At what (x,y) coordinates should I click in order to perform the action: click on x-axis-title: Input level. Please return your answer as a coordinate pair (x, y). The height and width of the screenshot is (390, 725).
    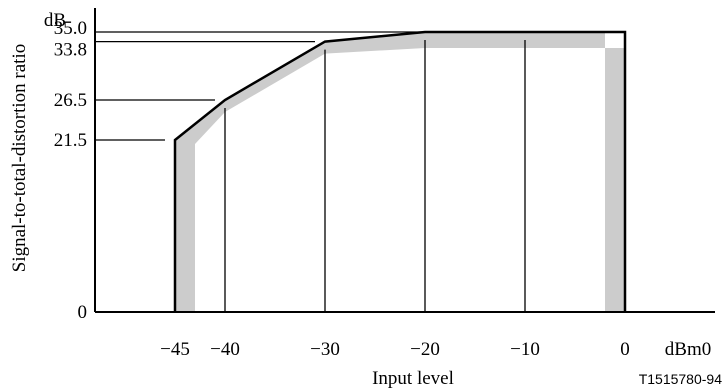
    Looking at the image, I should click on (413, 378).